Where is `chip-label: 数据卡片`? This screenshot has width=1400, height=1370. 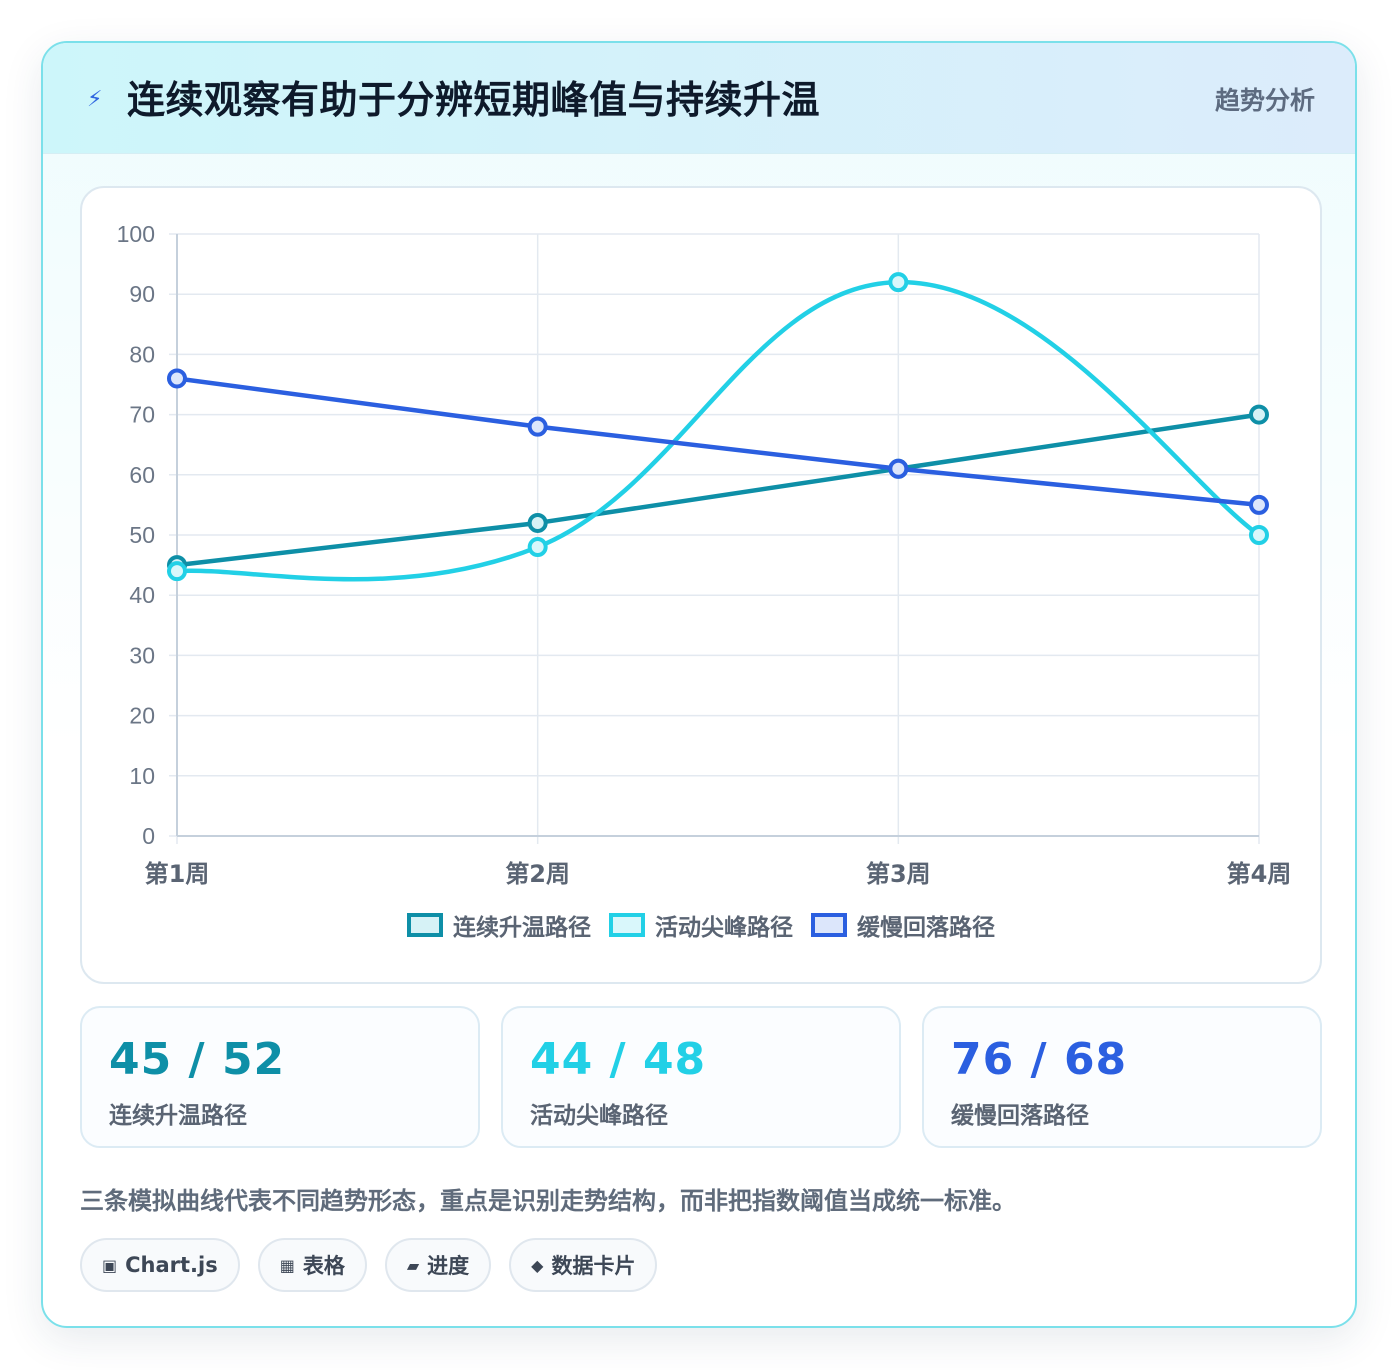
chip-label: 数据卡片 is located at coordinates (593, 1266).